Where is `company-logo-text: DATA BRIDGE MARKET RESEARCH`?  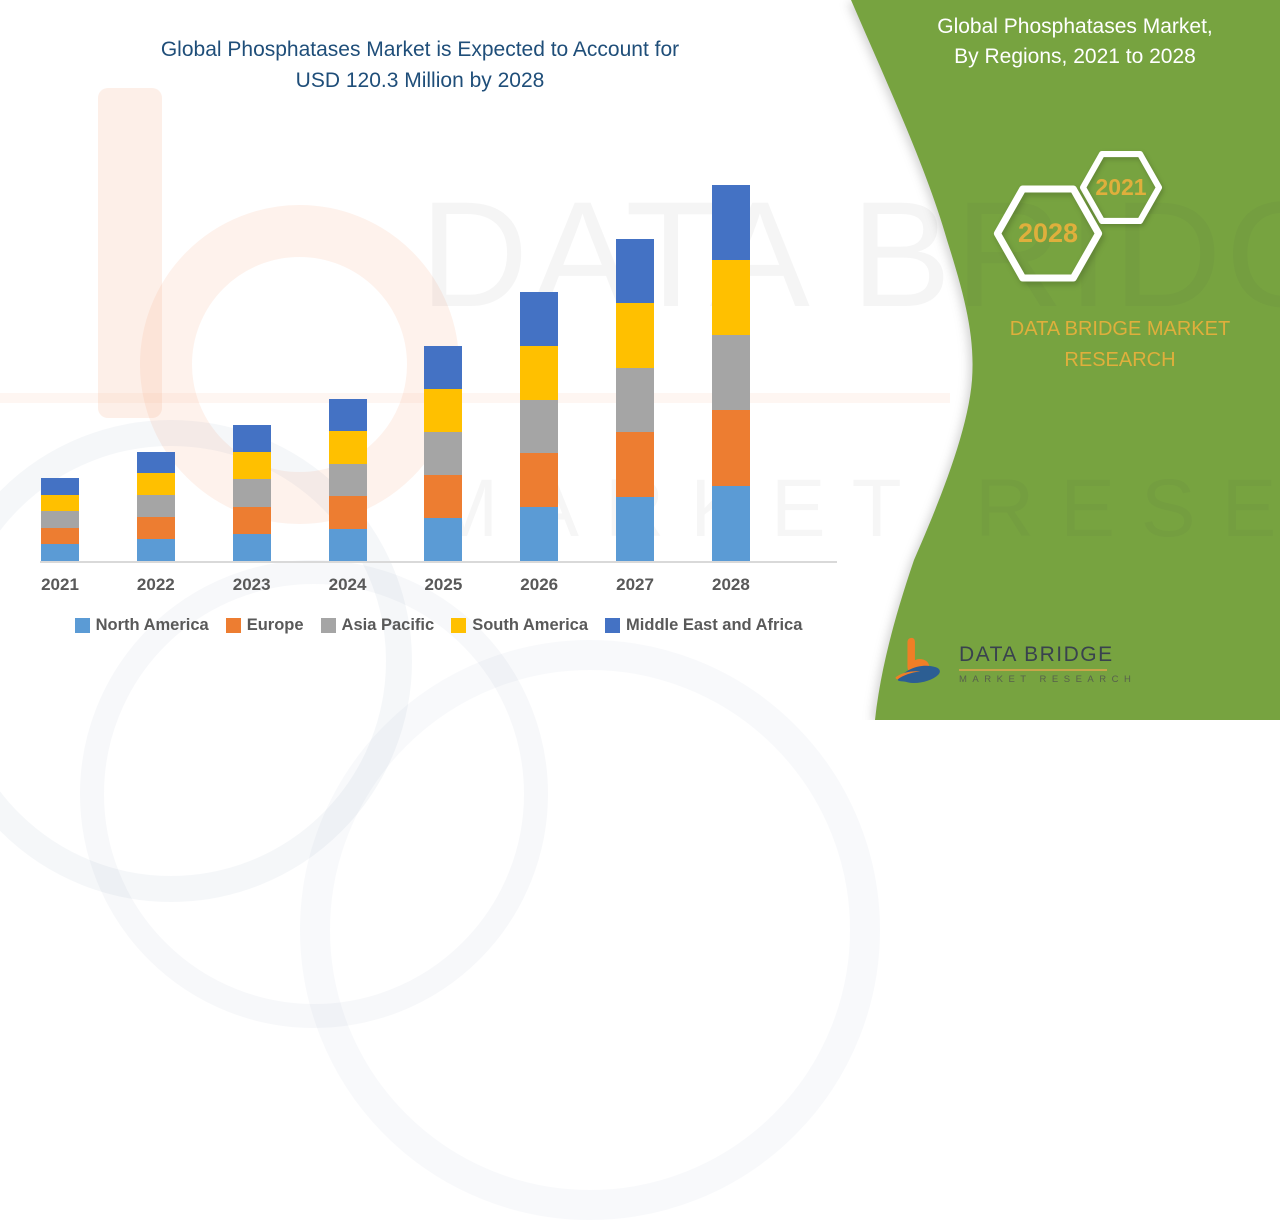
company-logo-text: DATA BRIDGE MARKET RESEARCH is located at coordinates (1047, 664).